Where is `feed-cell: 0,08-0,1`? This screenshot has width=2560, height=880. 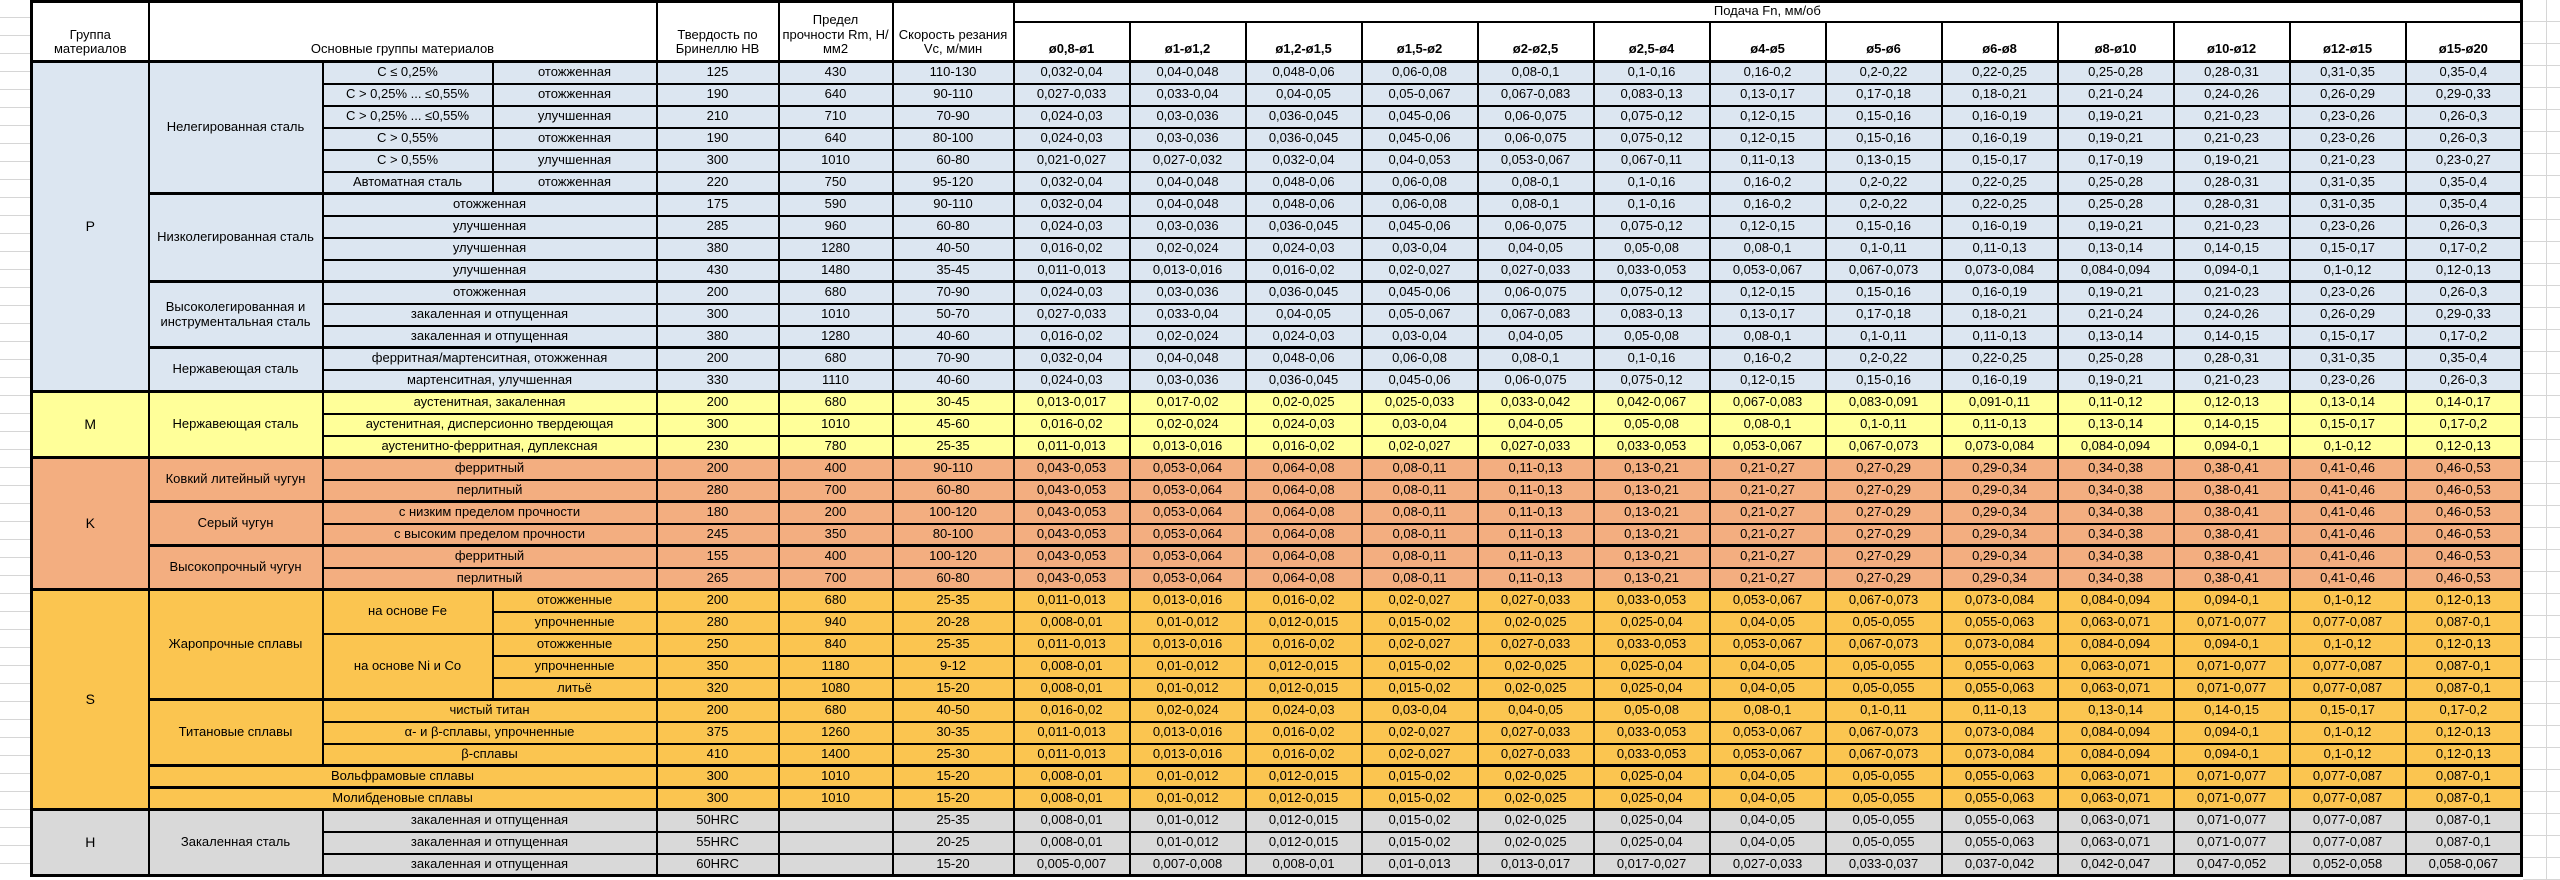
feed-cell: 0,08-0,1 is located at coordinates (1767, 336).